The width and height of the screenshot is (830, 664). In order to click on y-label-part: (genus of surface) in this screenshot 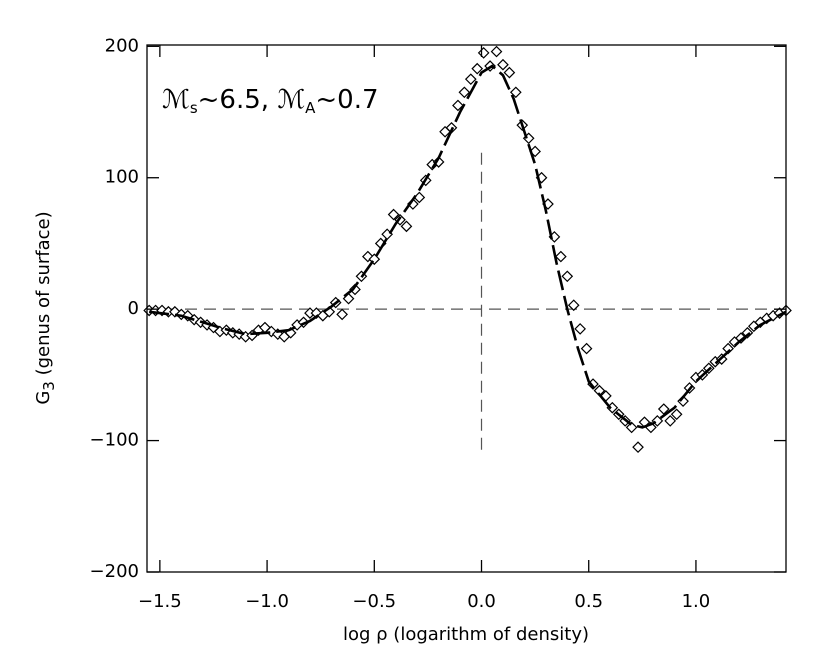, I will do `click(43, 296)`.